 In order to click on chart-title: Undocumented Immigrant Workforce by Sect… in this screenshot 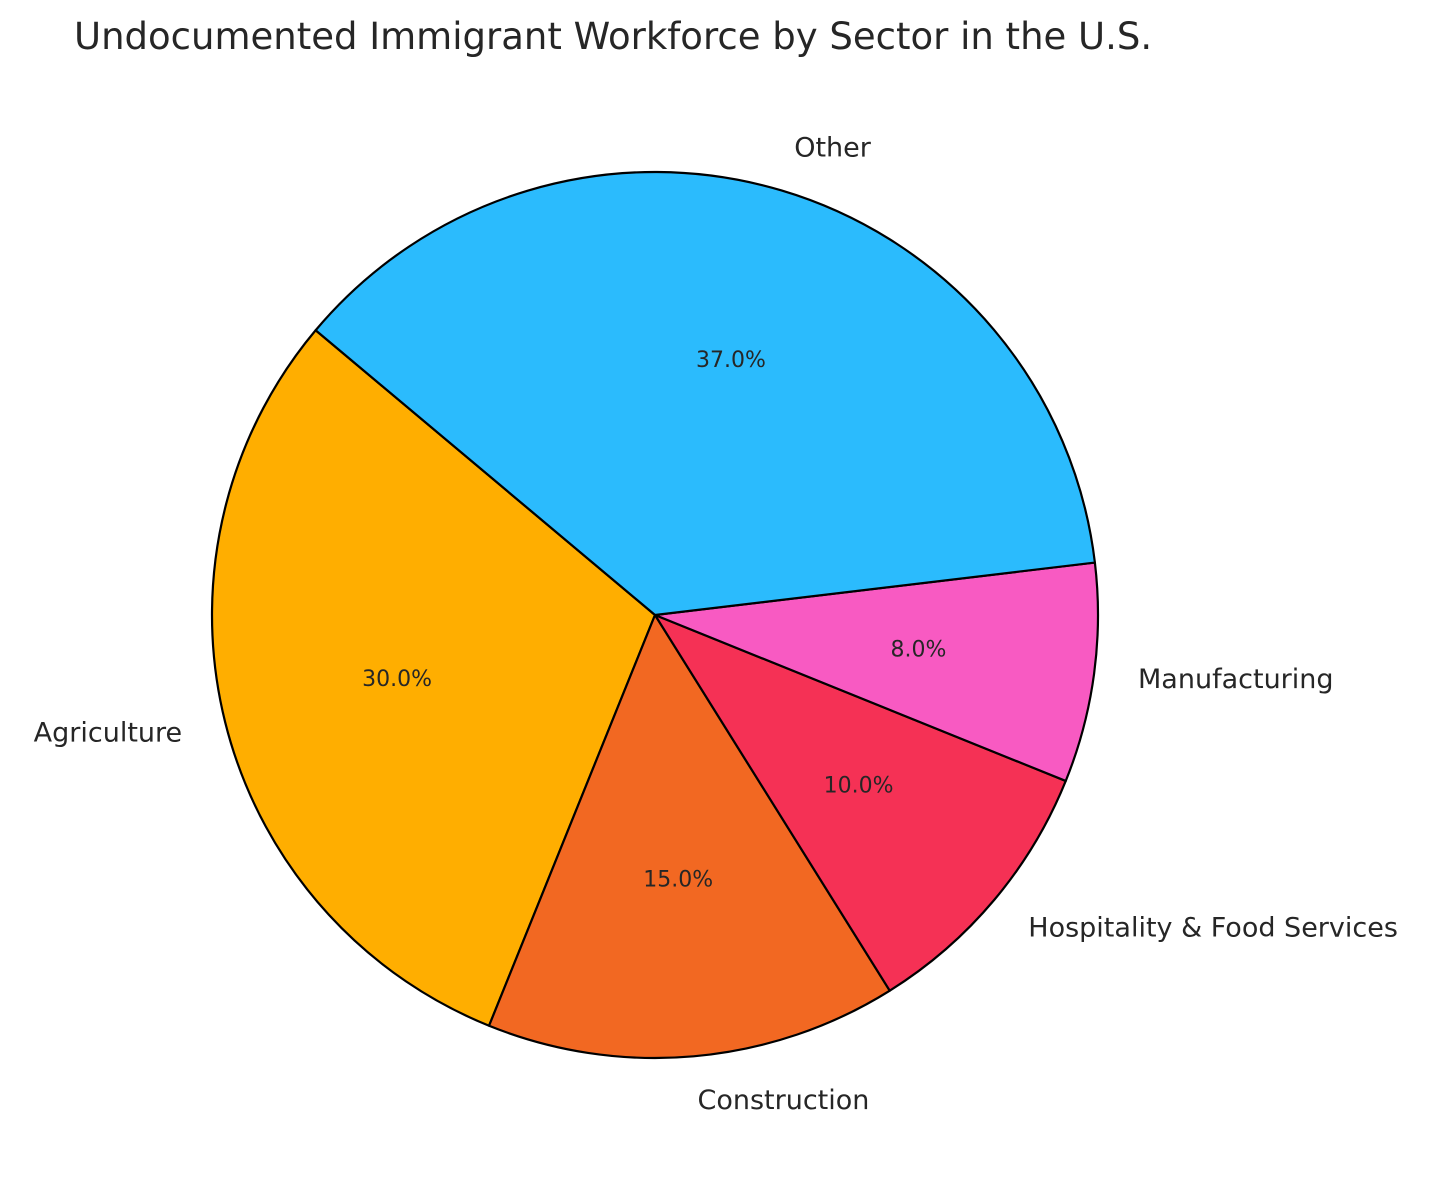, I will do `click(613, 36)`.